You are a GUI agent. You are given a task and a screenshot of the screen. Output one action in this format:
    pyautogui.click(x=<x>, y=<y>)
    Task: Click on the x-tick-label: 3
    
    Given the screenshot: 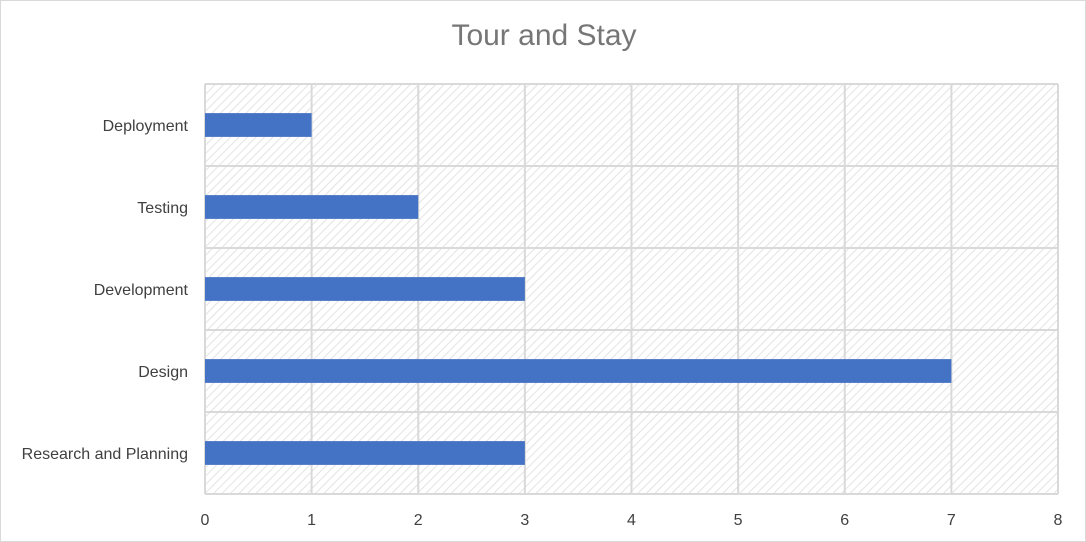 What is the action you would take?
    pyautogui.click(x=524, y=520)
    